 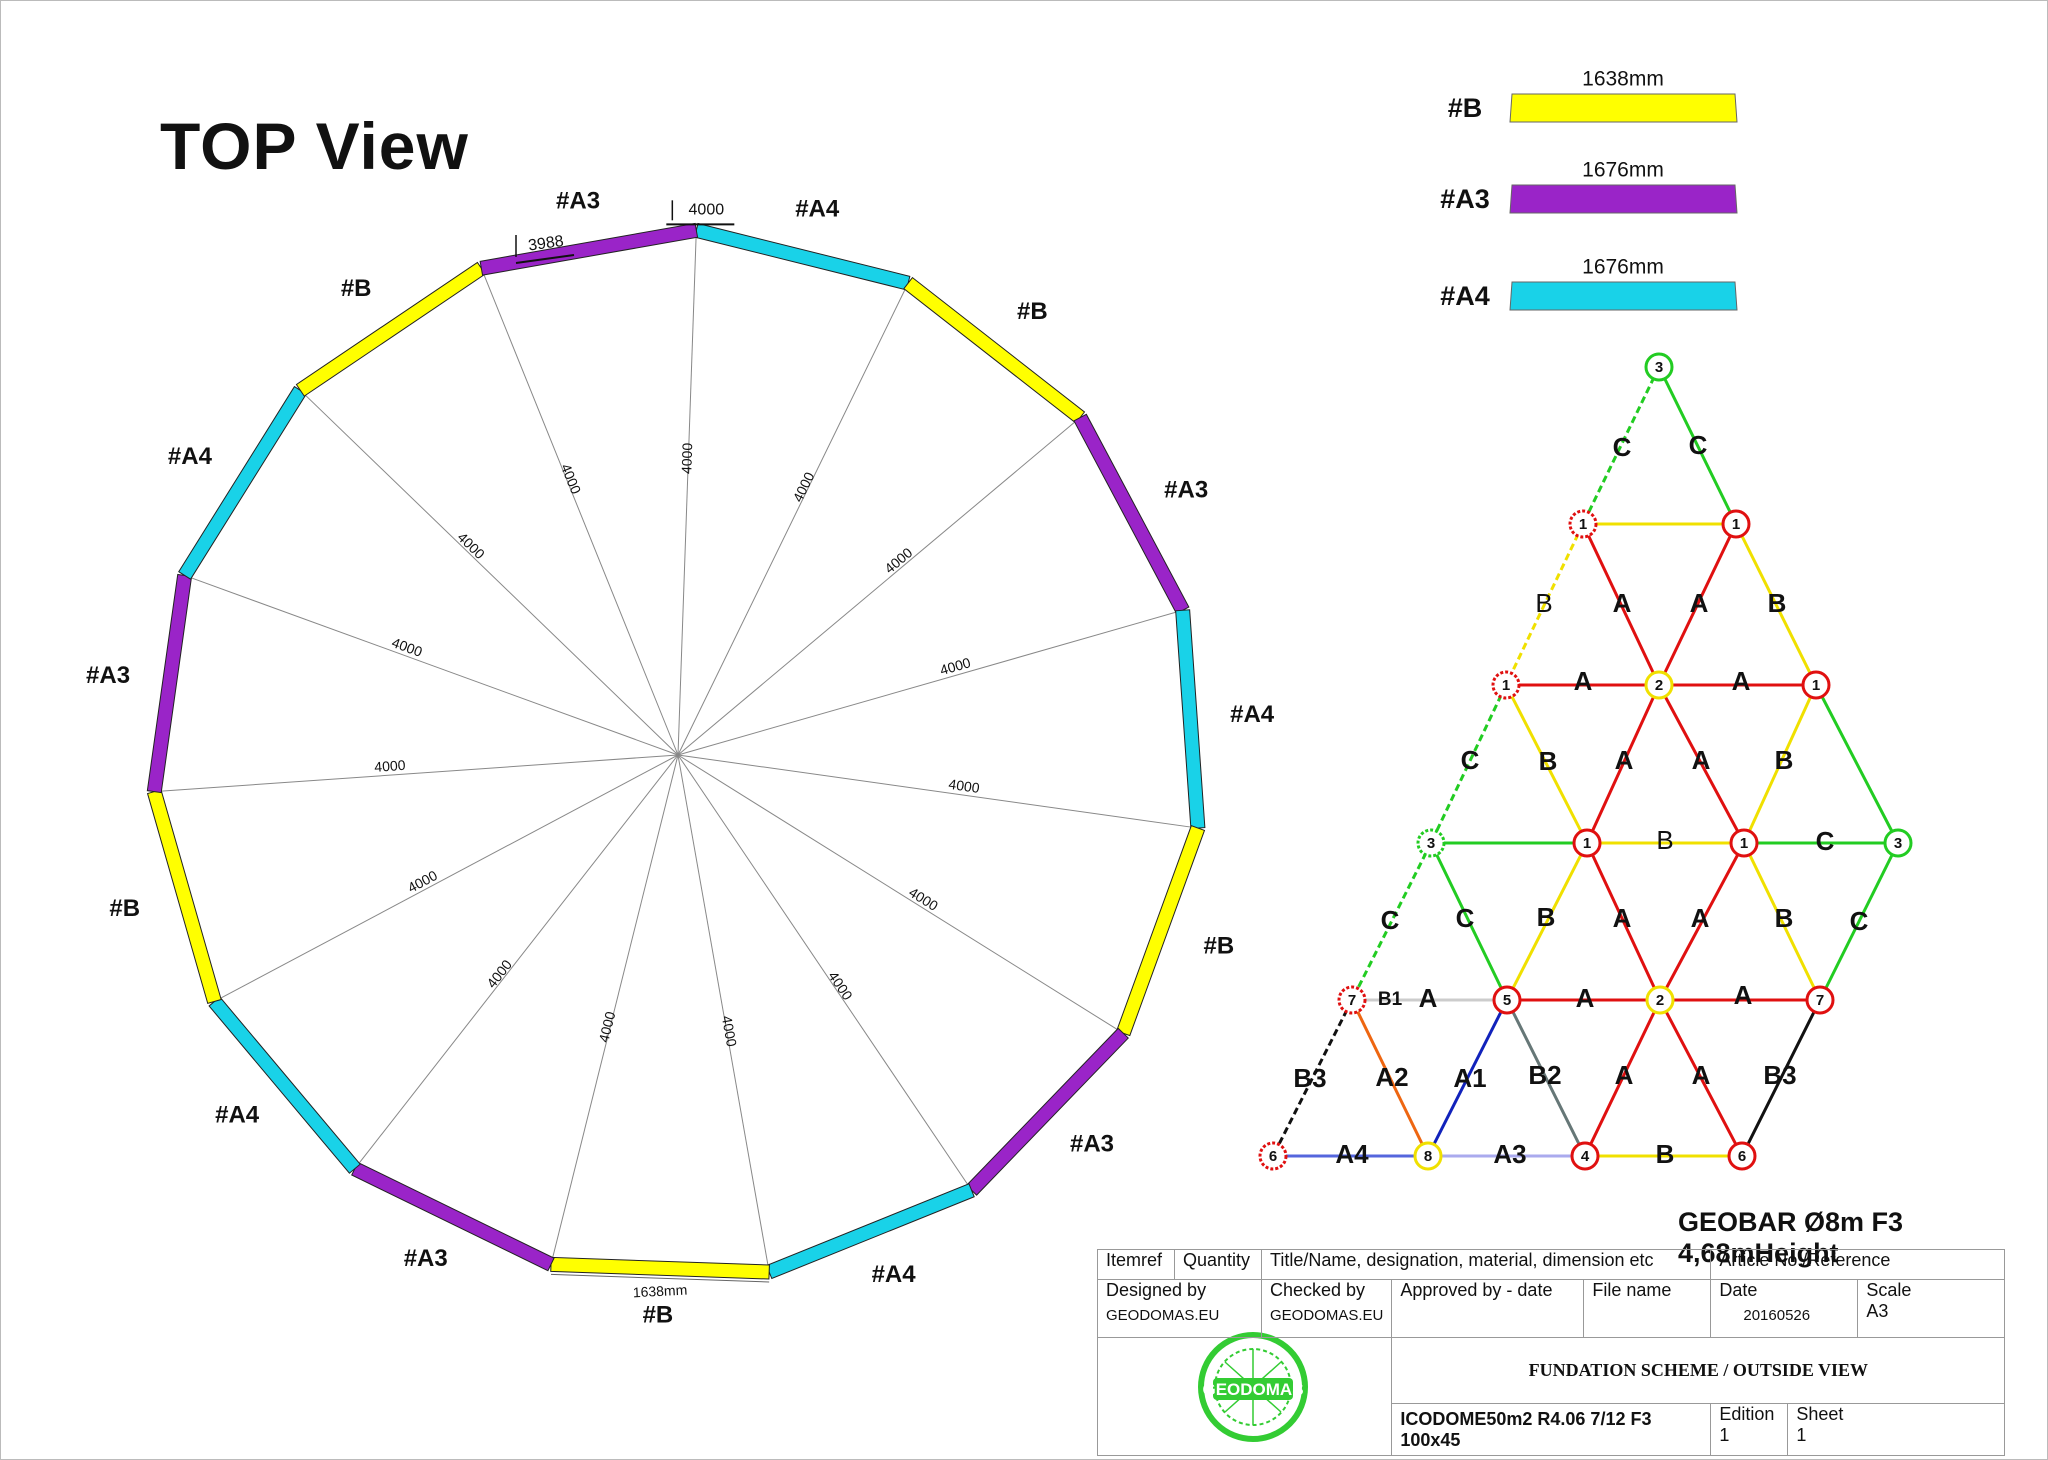 I want to click on file-name-cell: File name, so click(x=1647, y=1308).